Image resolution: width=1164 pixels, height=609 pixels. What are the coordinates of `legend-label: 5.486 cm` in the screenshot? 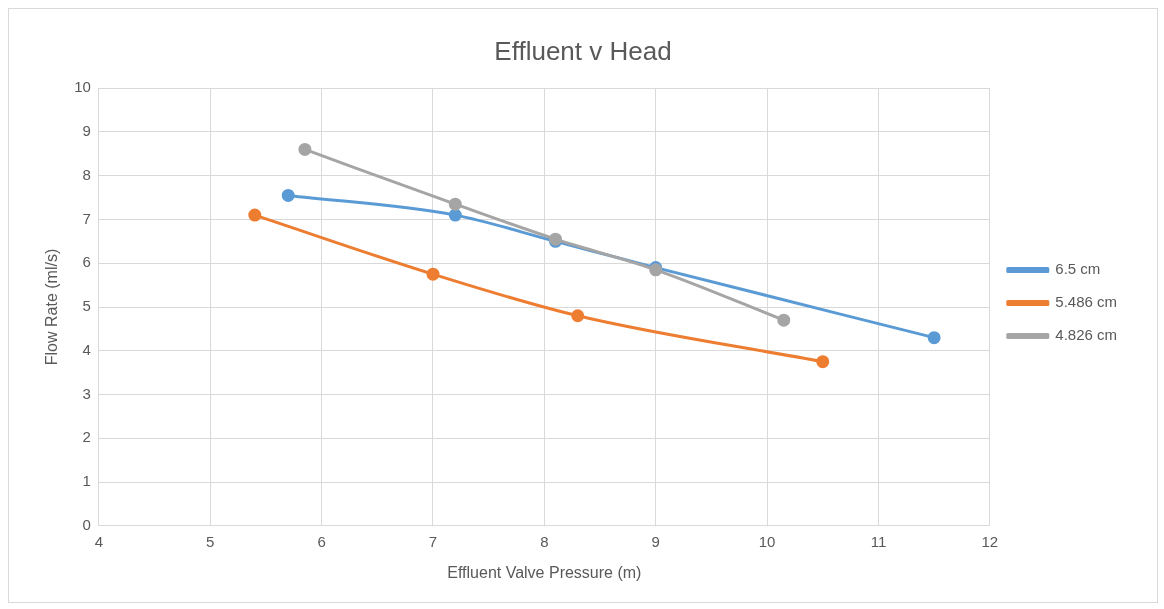 It's located at (1086, 302).